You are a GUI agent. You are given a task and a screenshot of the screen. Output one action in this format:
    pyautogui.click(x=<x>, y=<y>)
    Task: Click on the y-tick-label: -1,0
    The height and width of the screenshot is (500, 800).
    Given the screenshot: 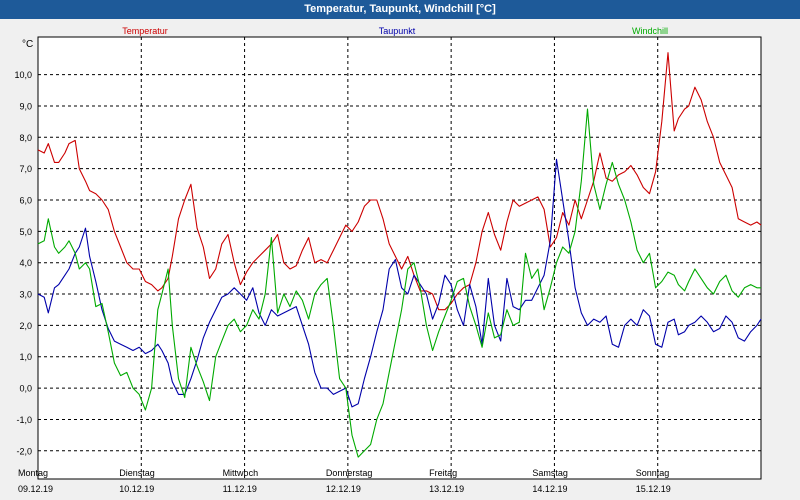 What is the action you would take?
    pyautogui.click(x=24, y=420)
    